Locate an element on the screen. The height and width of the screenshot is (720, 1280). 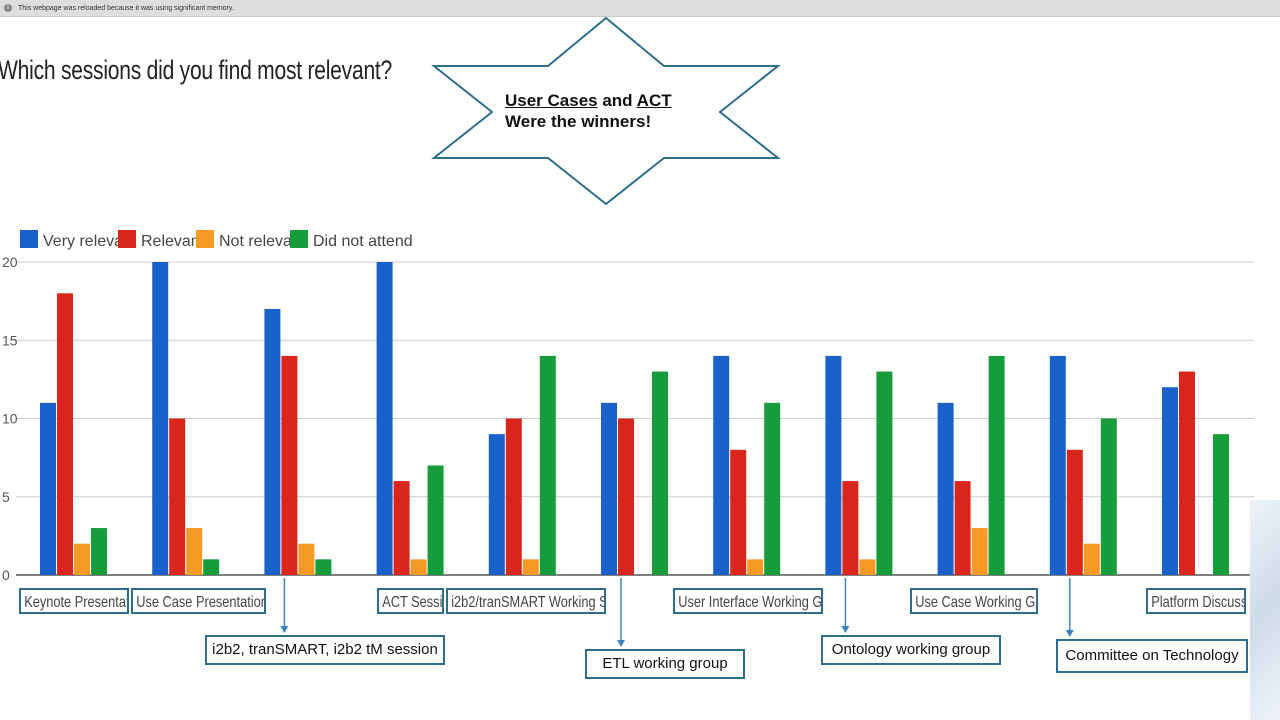
legend-label: Not relevant is located at coordinates (262, 241).